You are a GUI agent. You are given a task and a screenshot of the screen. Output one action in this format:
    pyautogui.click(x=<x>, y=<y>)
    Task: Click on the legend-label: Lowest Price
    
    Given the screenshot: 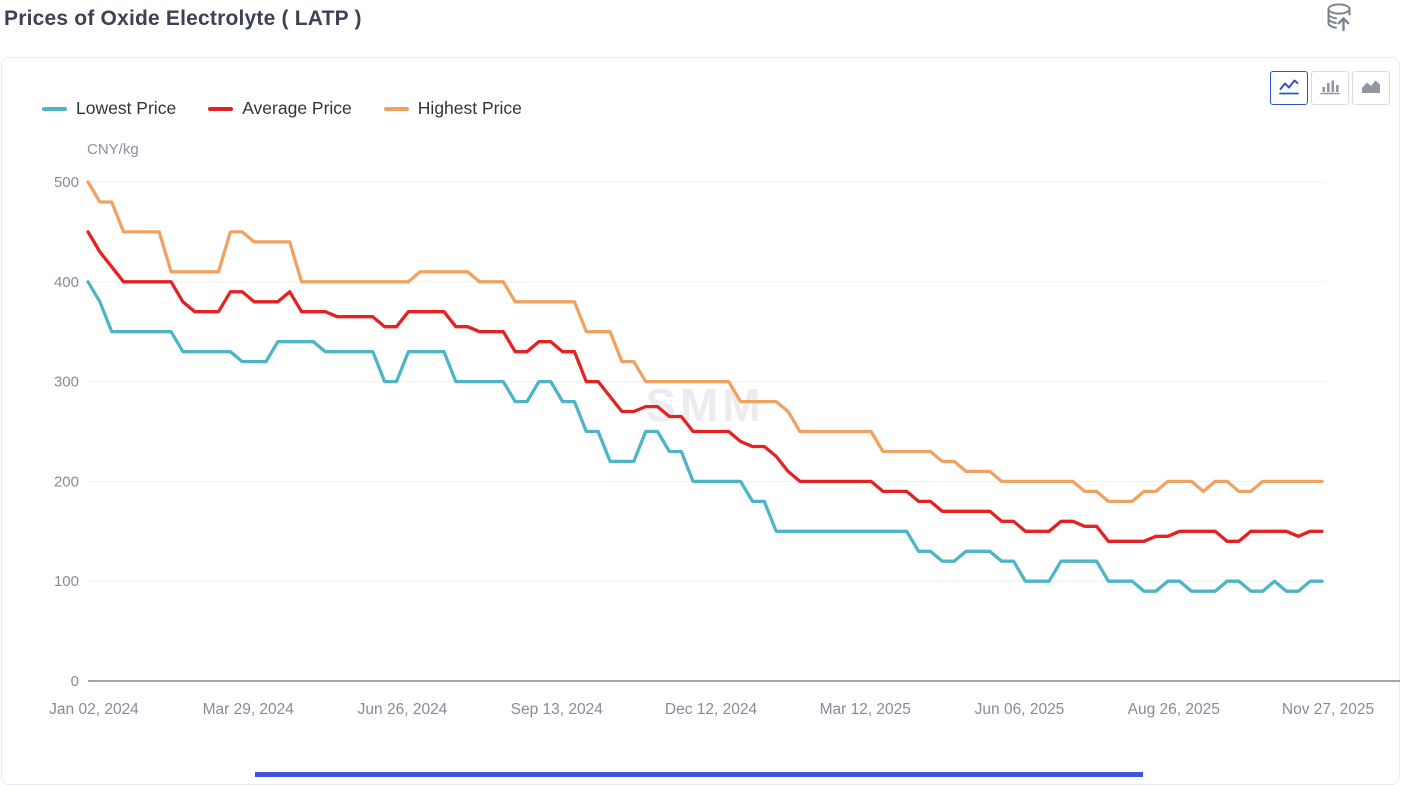 What is the action you would take?
    pyautogui.click(x=126, y=108)
    